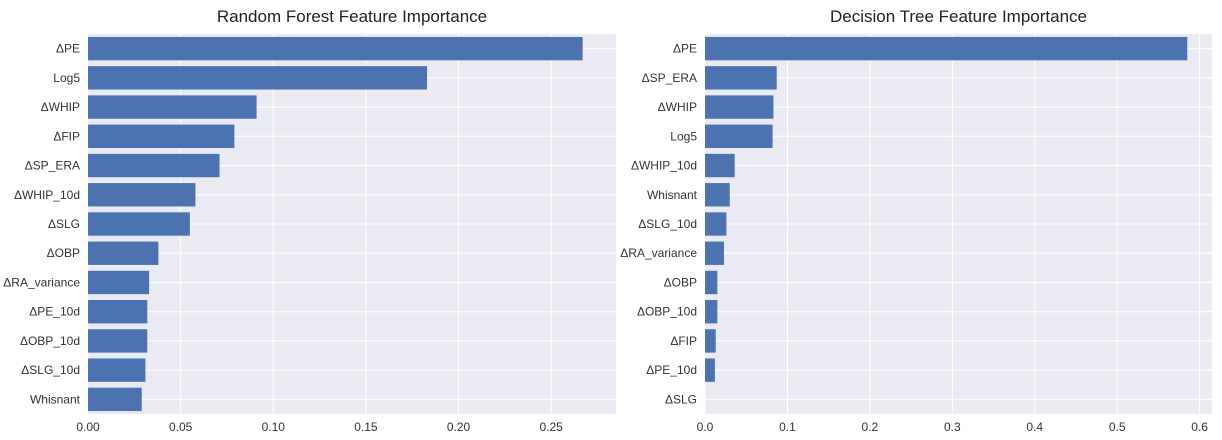 The image size is (1222, 440). What do you see at coordinates (551, 427) in the screenshot?
I see `x-tick-label: 0.25` at bounding box center [551, 427].